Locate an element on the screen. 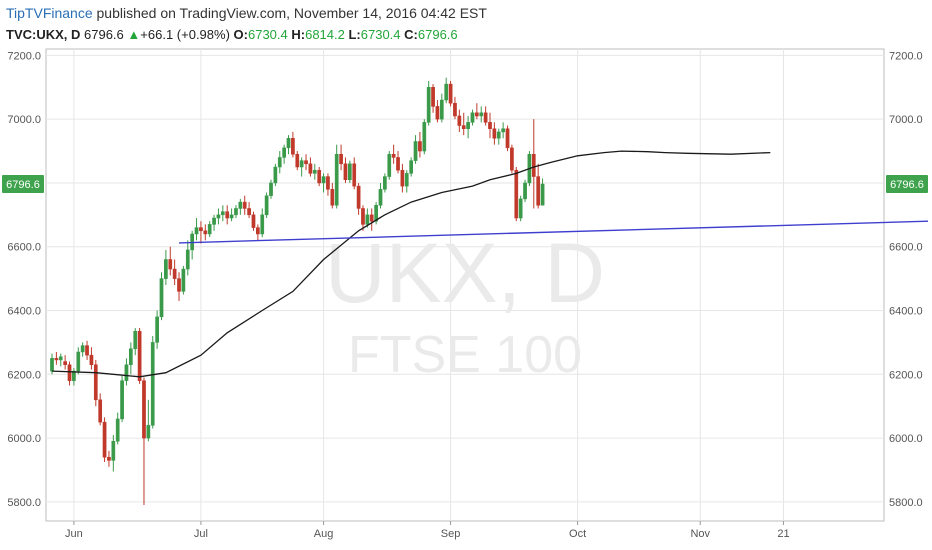  y-tick-label-left: 6000.0 is located at coordinates (24, 439).